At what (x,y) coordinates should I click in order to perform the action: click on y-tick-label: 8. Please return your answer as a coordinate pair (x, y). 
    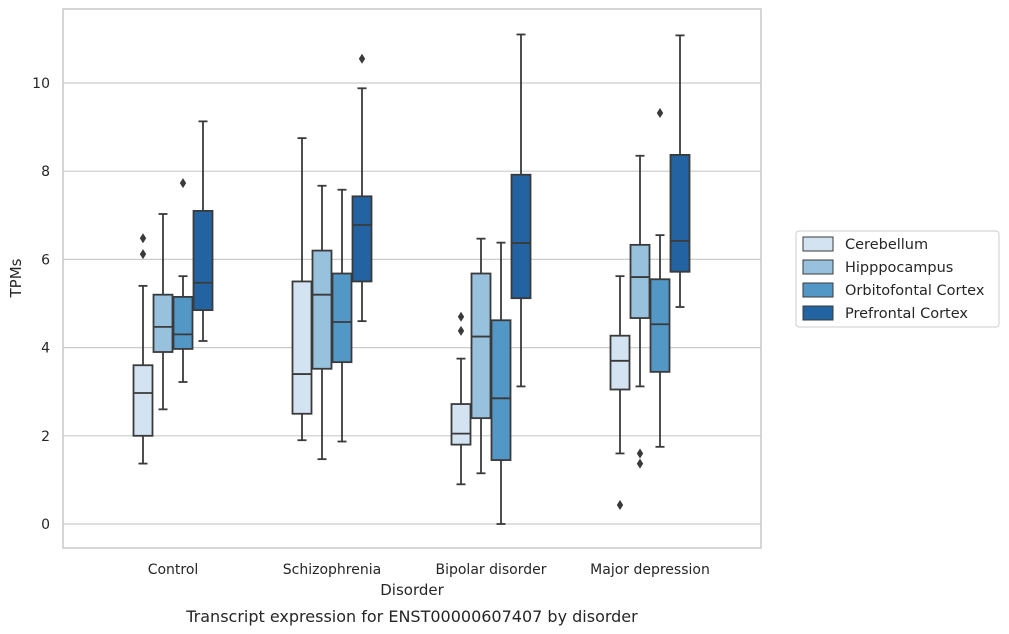
    Looking at the image, I should click on (45, 172).